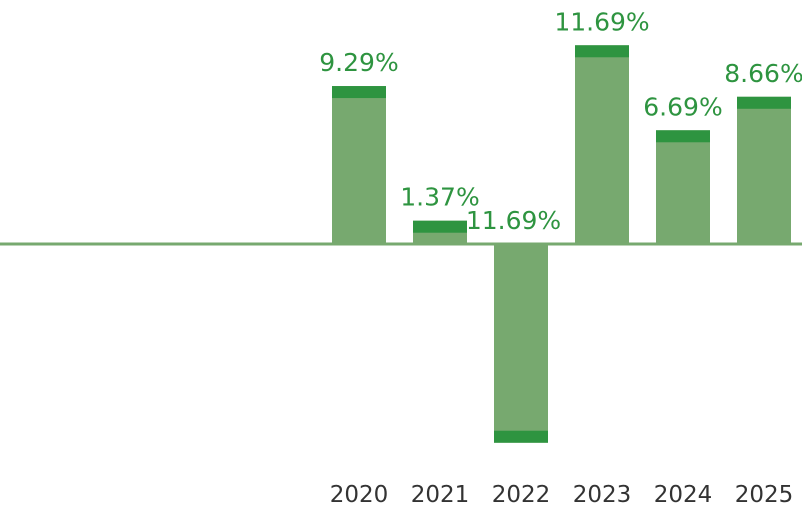 Image resolution: width=802 pixels, height=511 pixels. What do you see at coordinates (602, 495) in the screenshot?
I see `year-label-2023: 2023` at bounding box center [602, 495].